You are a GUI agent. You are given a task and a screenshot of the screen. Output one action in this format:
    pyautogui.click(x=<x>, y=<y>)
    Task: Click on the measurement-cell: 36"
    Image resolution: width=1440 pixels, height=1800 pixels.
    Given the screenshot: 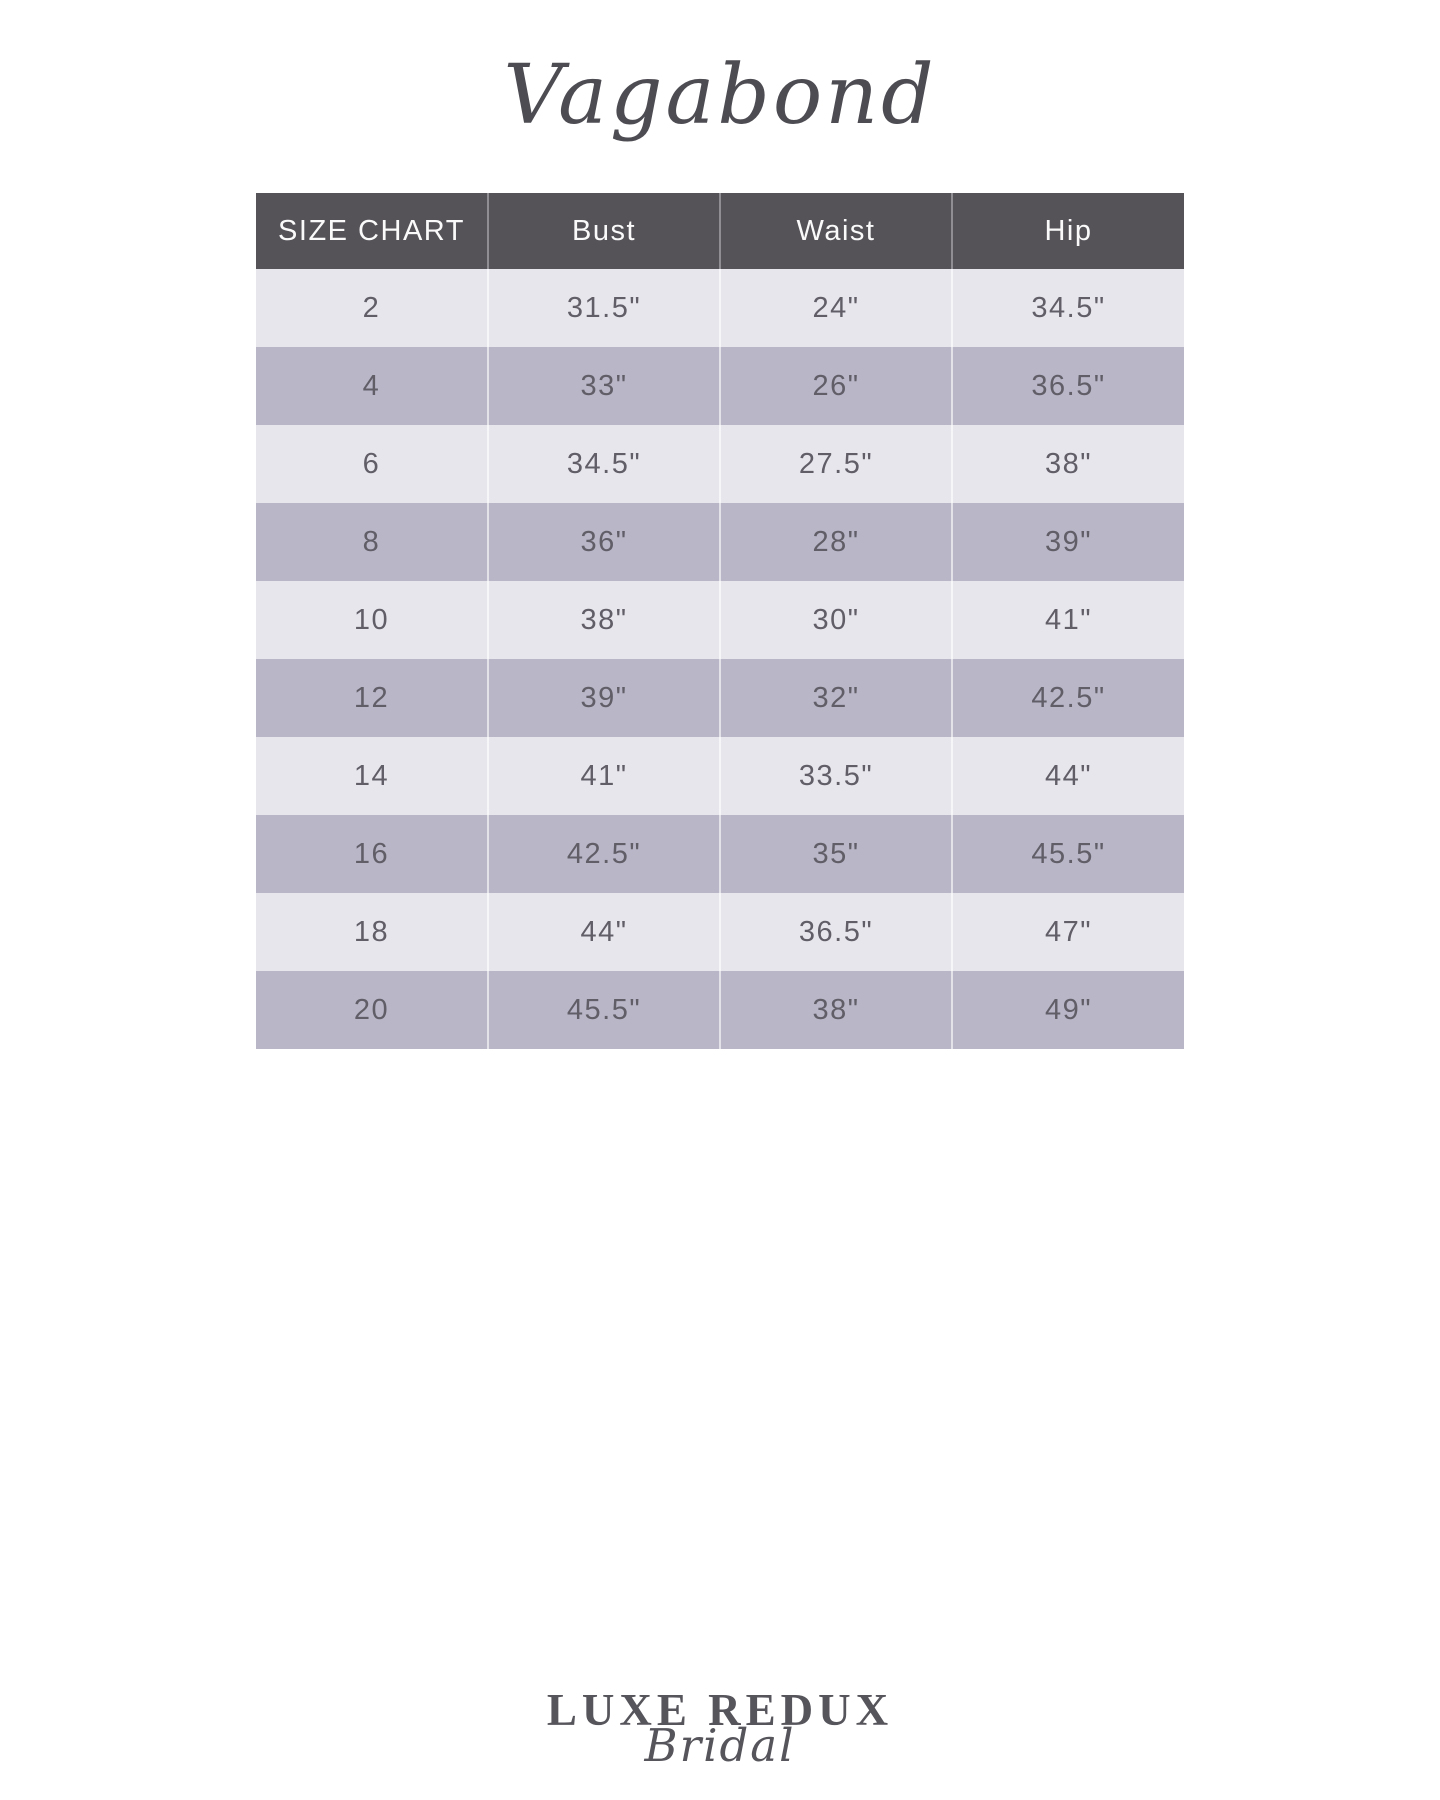 What is the action you would take?
    pyautogui.click(x=603, y=542)
    